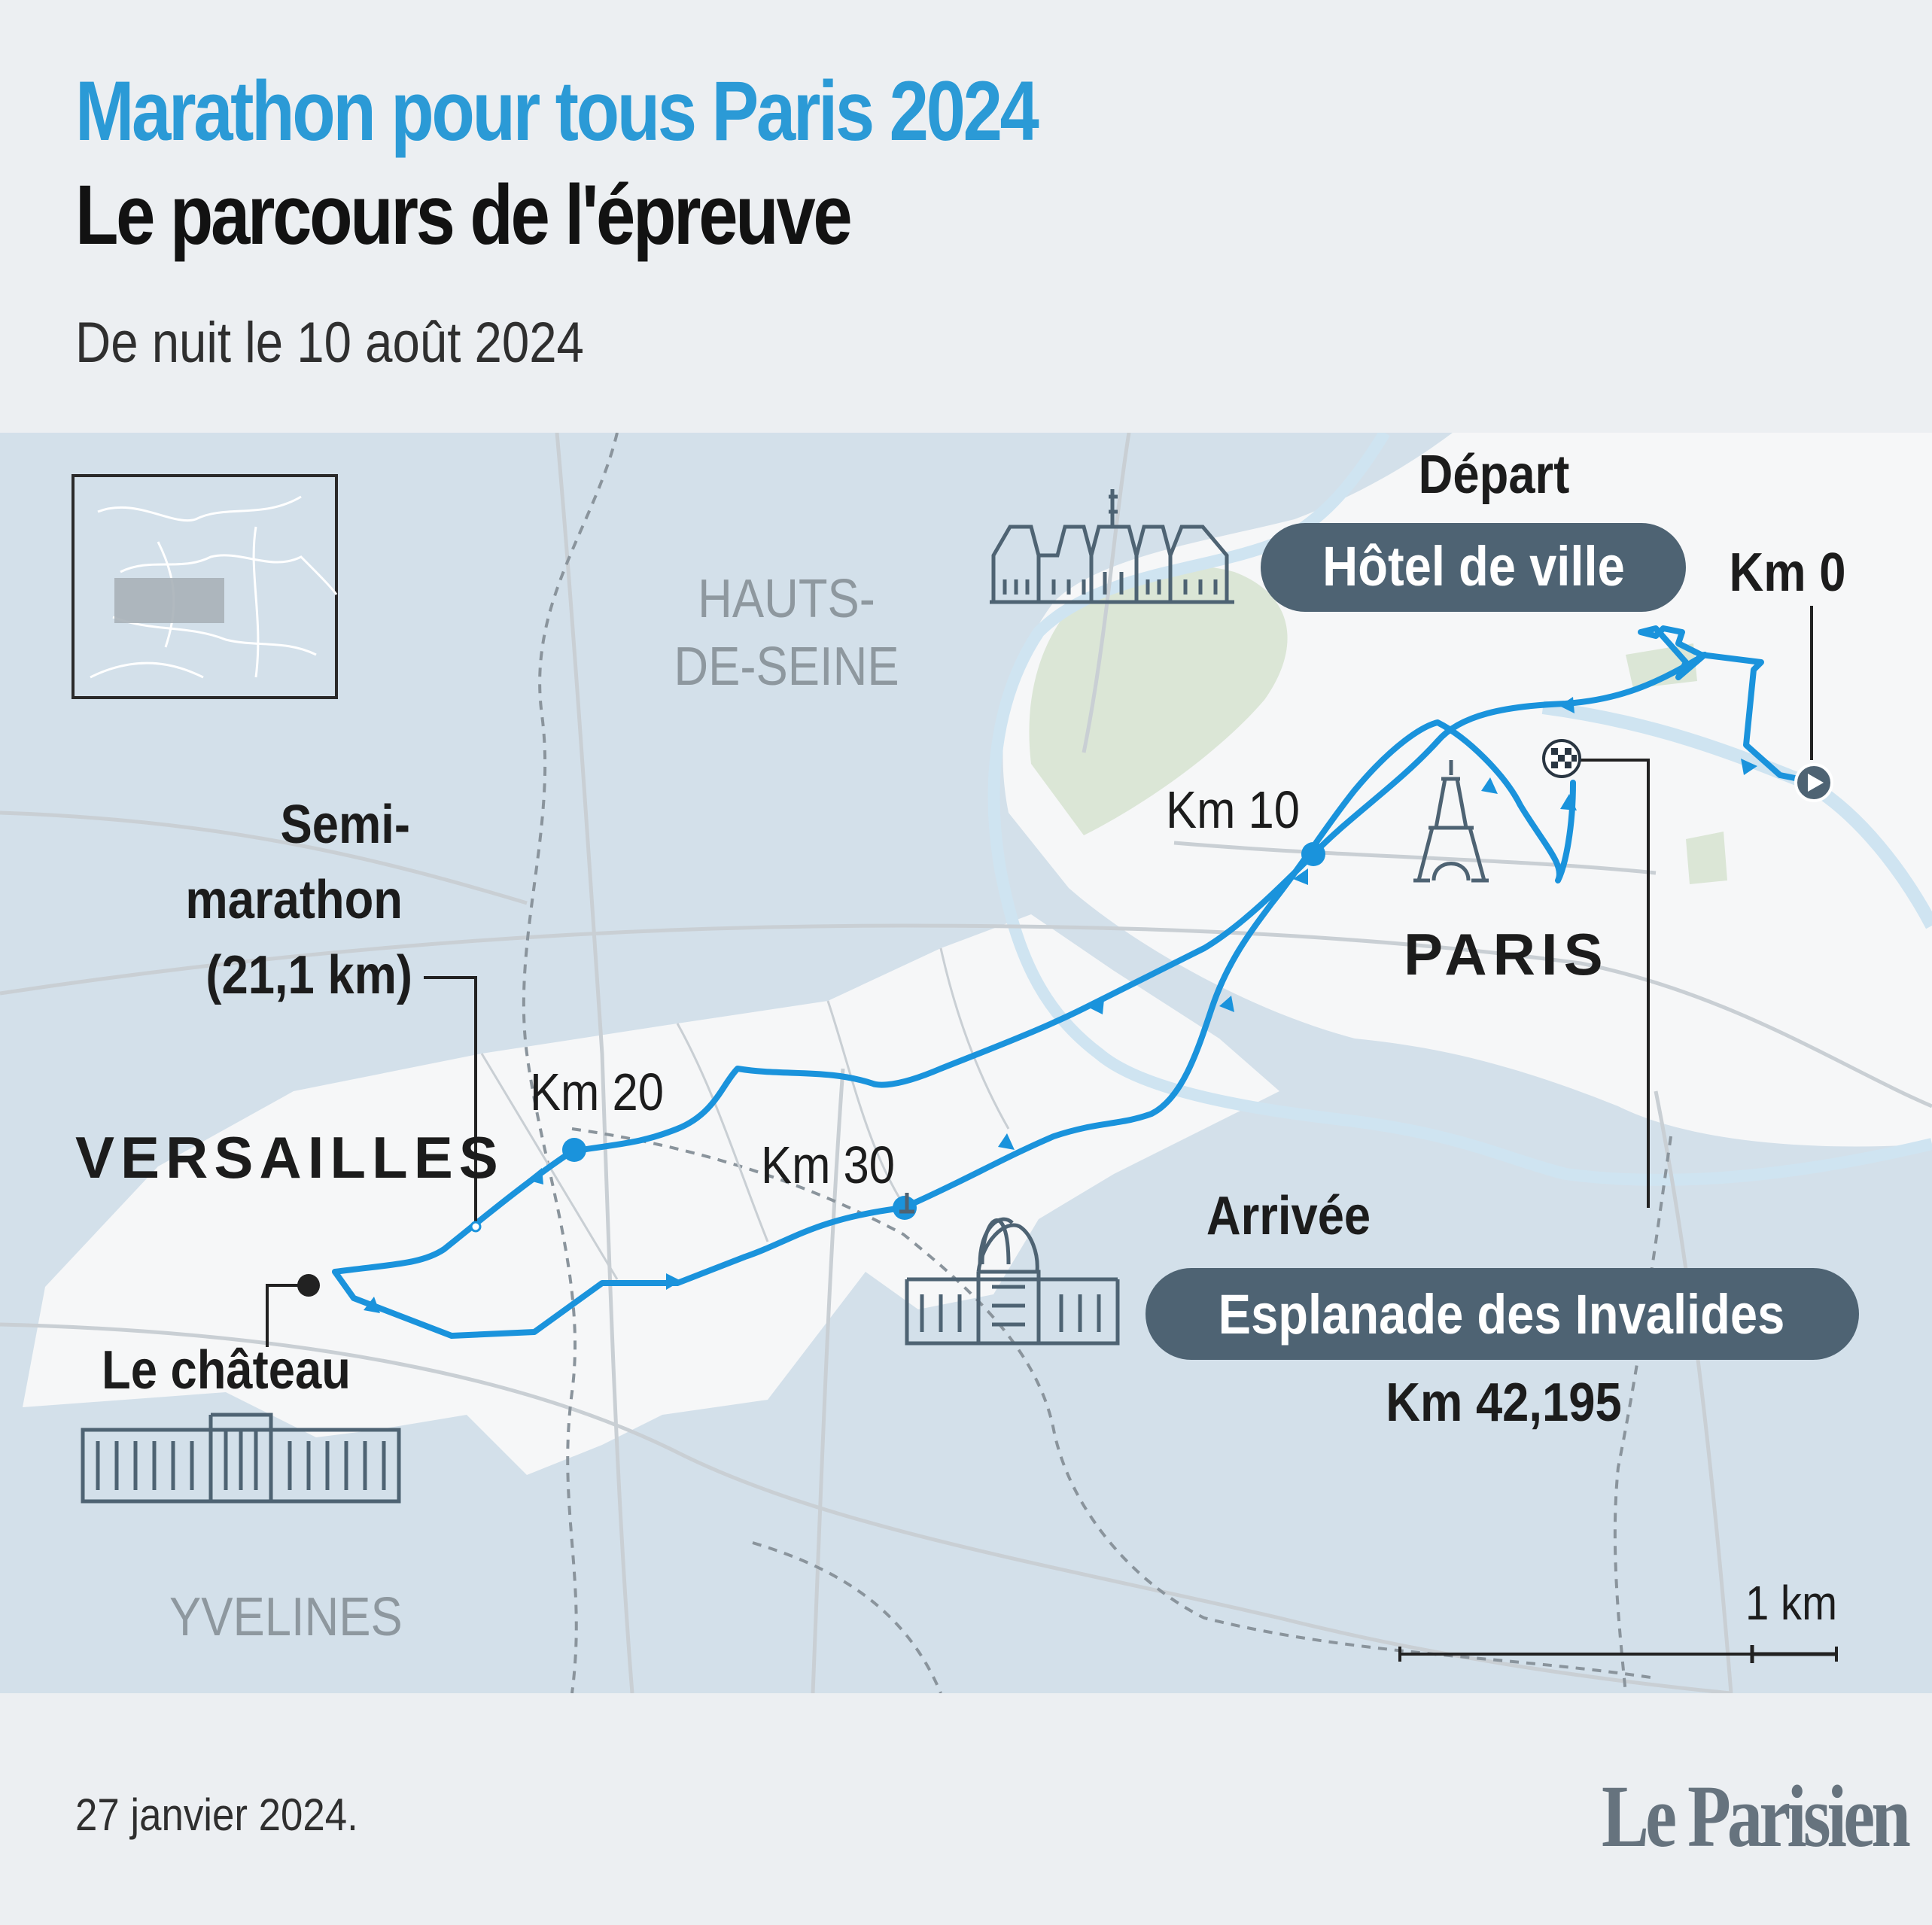 Image resolution: width=1932 pixels, height=1925 pixels. What do you see at coordinates (557, 111) in the screenshot?
I see `main-title: Marathon pour tous Paris 2024` at bounding box center [557, 111].